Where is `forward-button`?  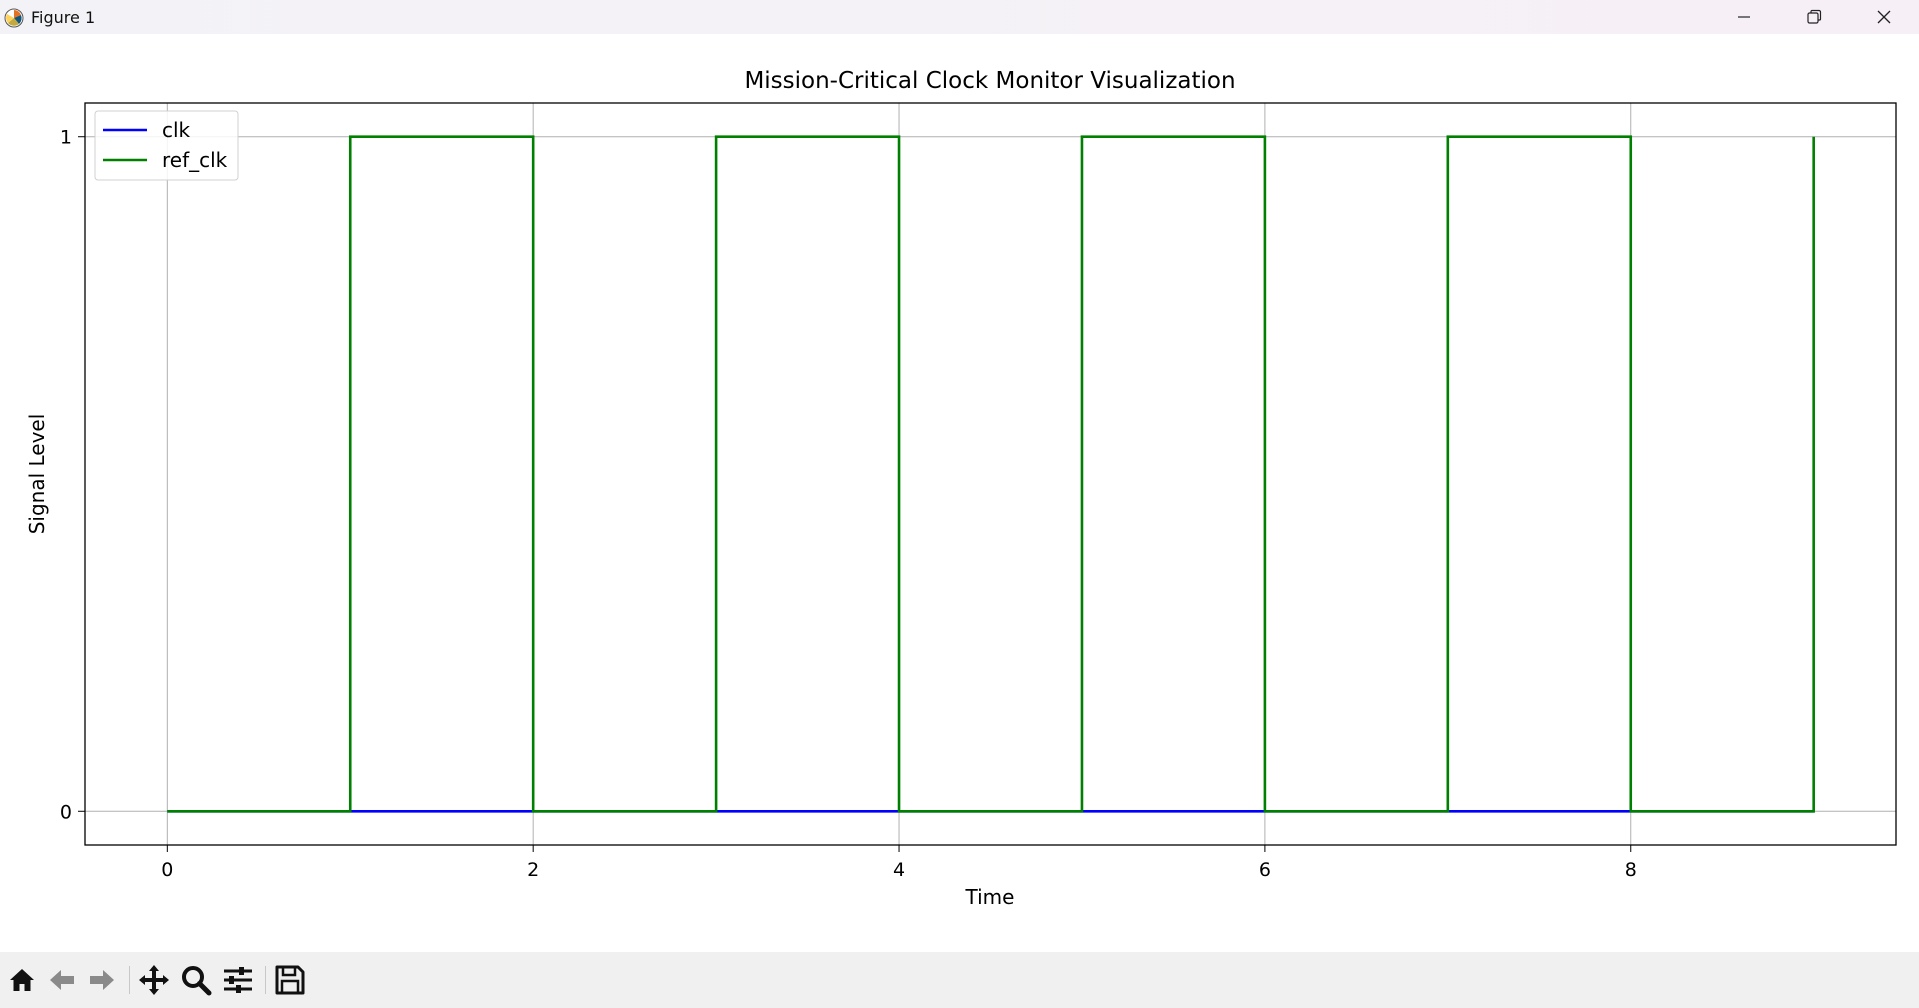 forward-button is located at coordinates (102, 980).